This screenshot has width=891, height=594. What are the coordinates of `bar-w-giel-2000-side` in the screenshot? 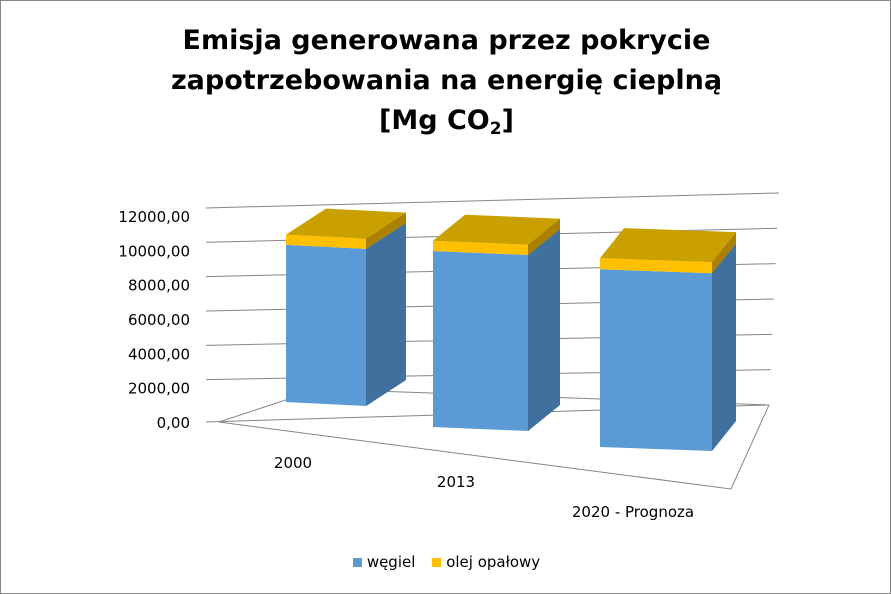 It's located at (386, 314).